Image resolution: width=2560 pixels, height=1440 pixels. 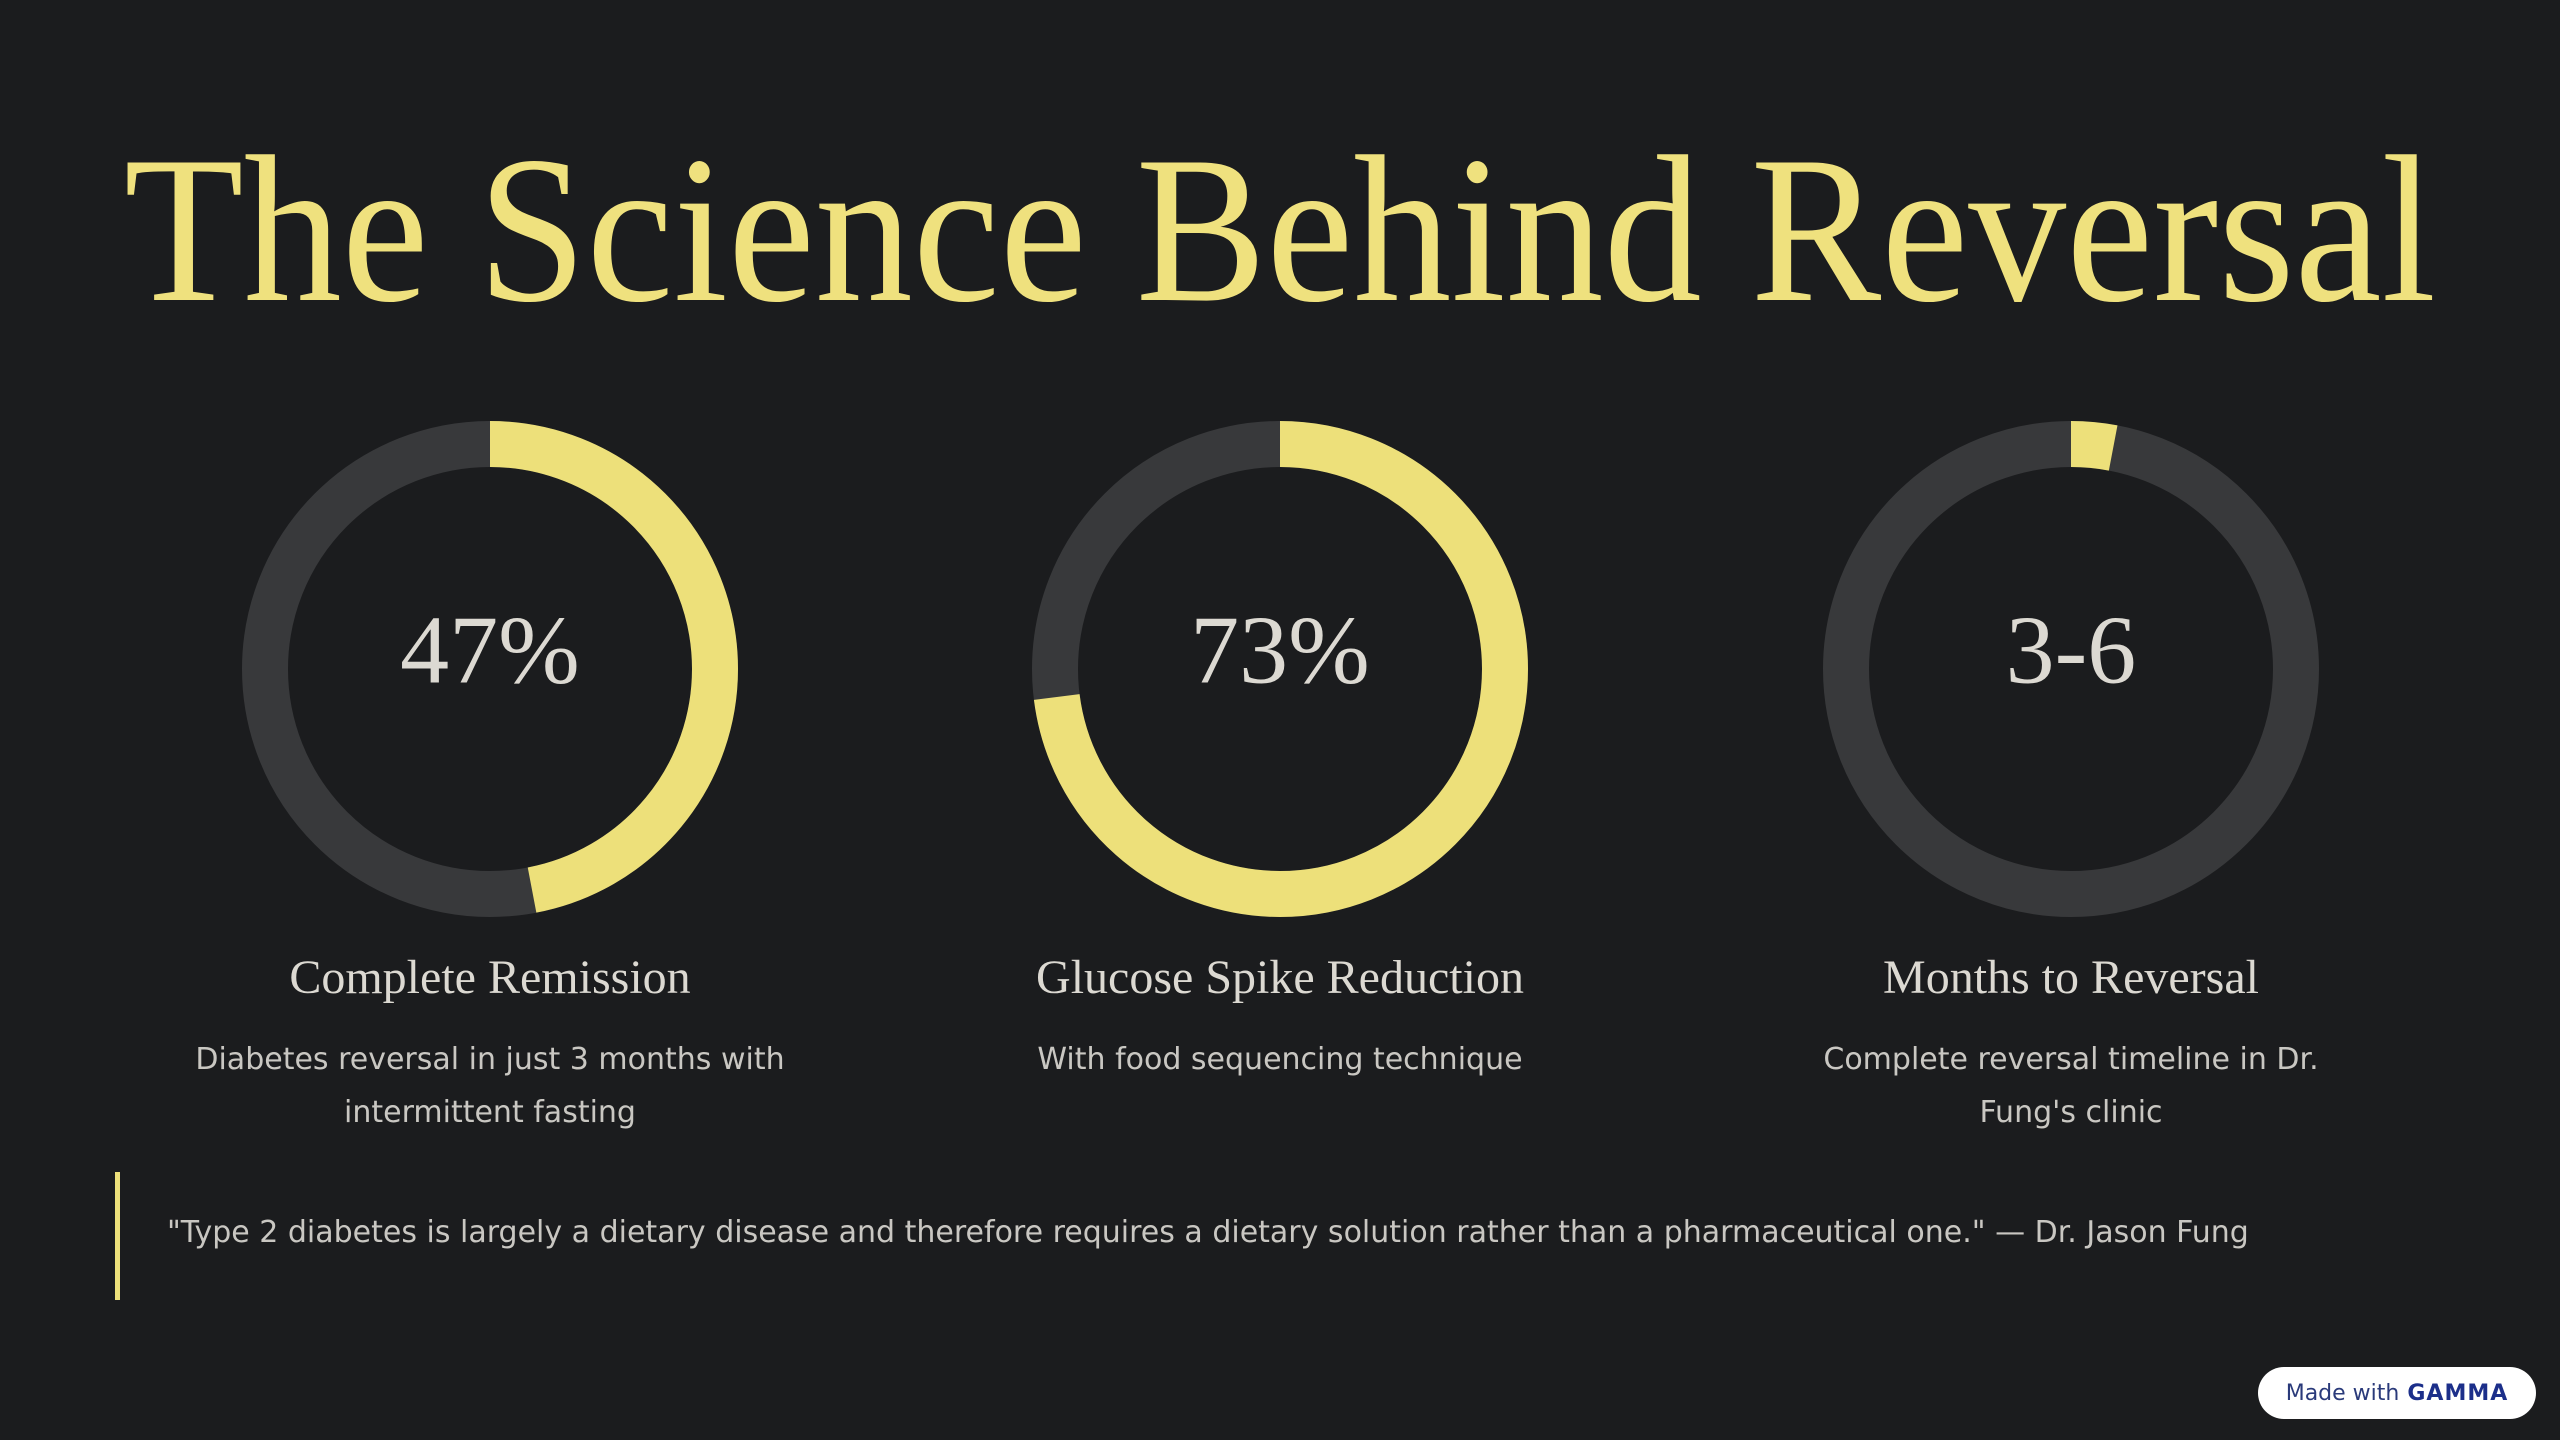 I want to click on quote-bar, so click(x=117, y=1236).